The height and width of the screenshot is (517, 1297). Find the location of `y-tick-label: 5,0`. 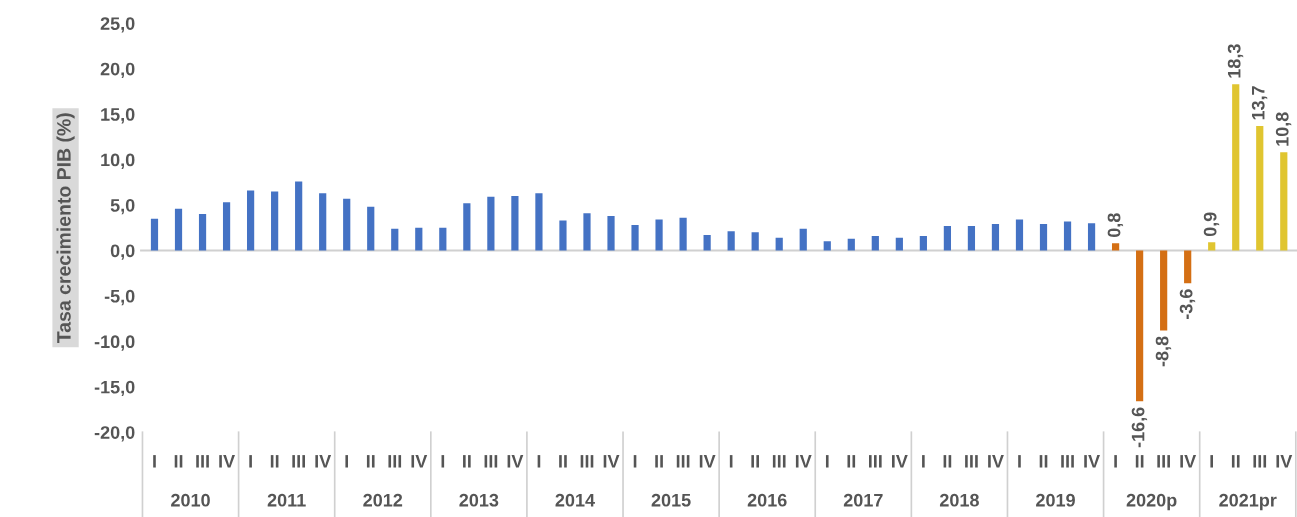

y-tick-label: 5,0 is located at coordinates (122, 206).